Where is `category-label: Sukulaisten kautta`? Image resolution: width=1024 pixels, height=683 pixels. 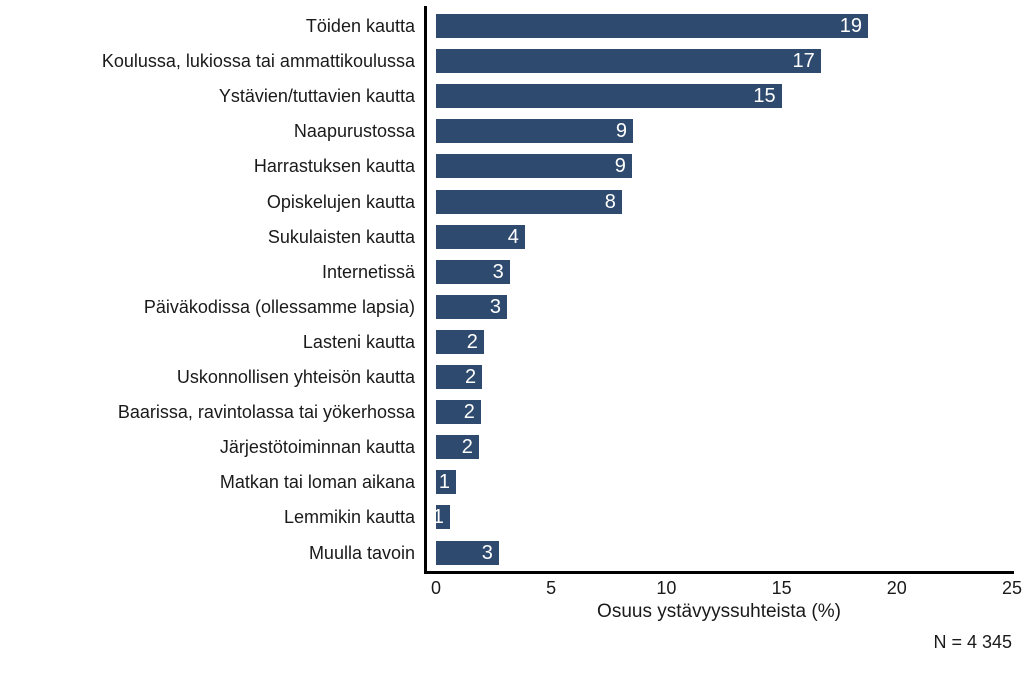
category-label: Sukulaisten kautta is located at coordinates (341, 236).